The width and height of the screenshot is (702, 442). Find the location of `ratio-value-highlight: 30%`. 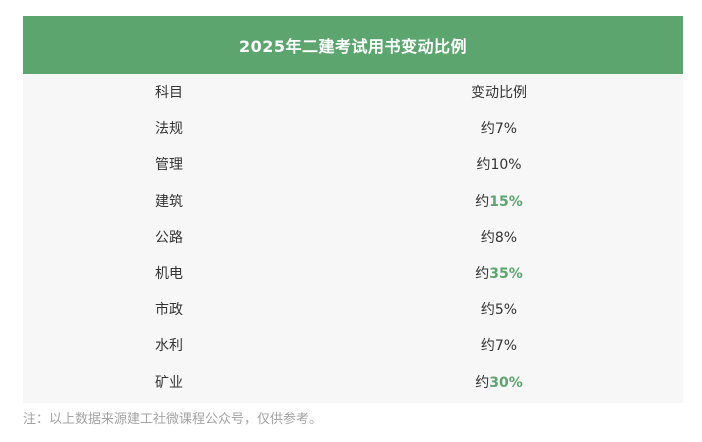

ratio-value-highlight: 30% is located at coordinates (506, 382).